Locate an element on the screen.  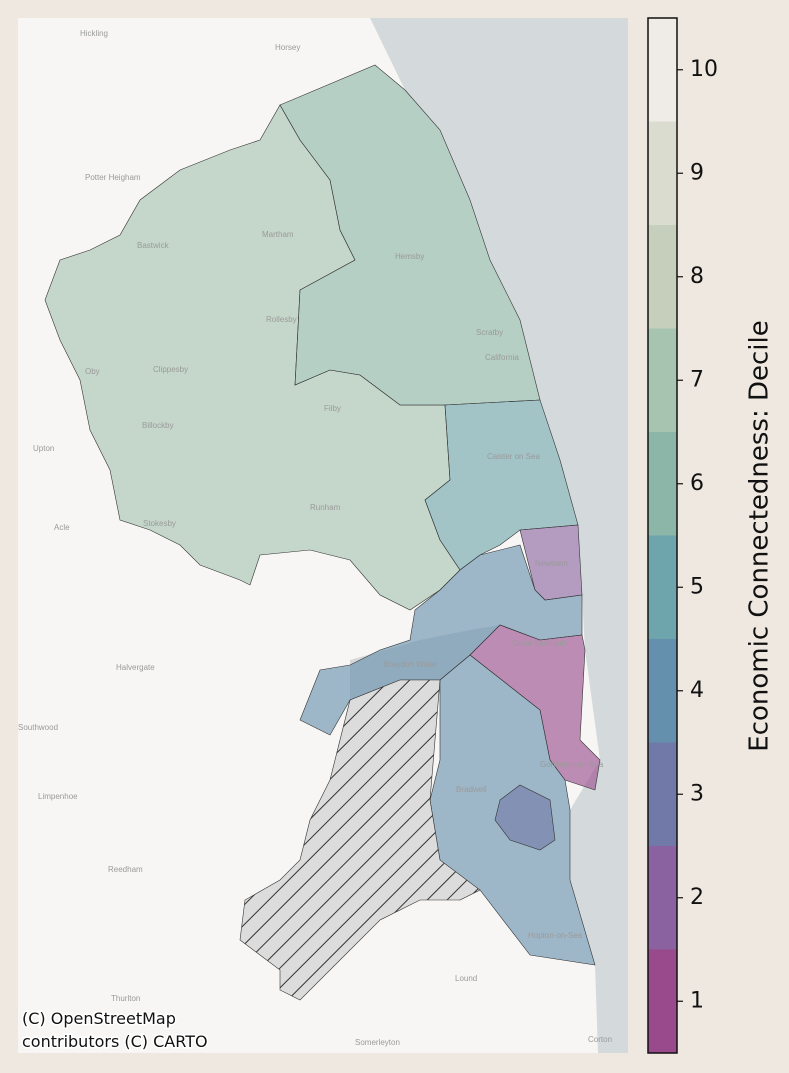
place-label: Runham is located at coordinates (325, 507).